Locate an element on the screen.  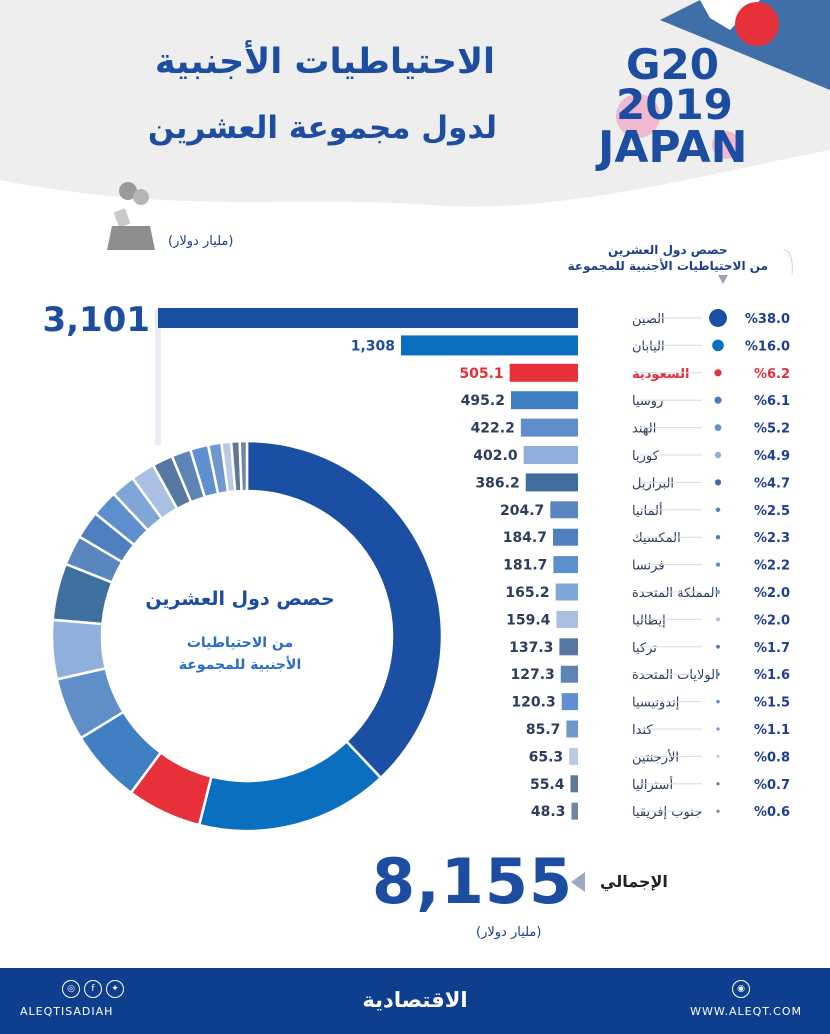
cherry-blossom-icon is located at coordinates (678, 126).